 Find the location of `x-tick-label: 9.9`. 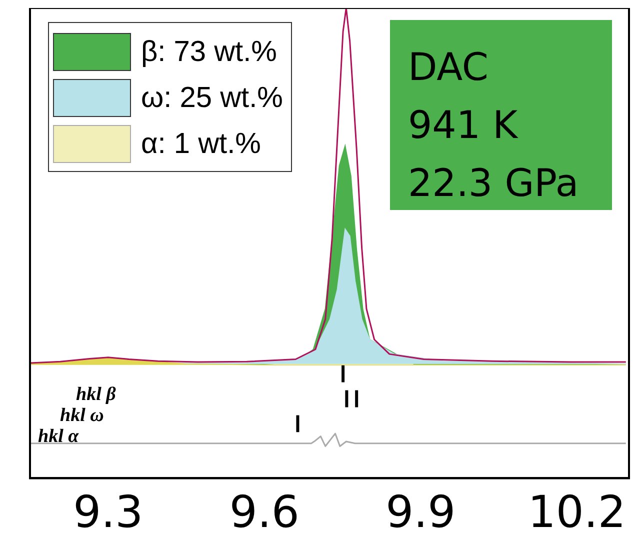

x-tick-label: 9.9 is located at coordinates (421, 512).